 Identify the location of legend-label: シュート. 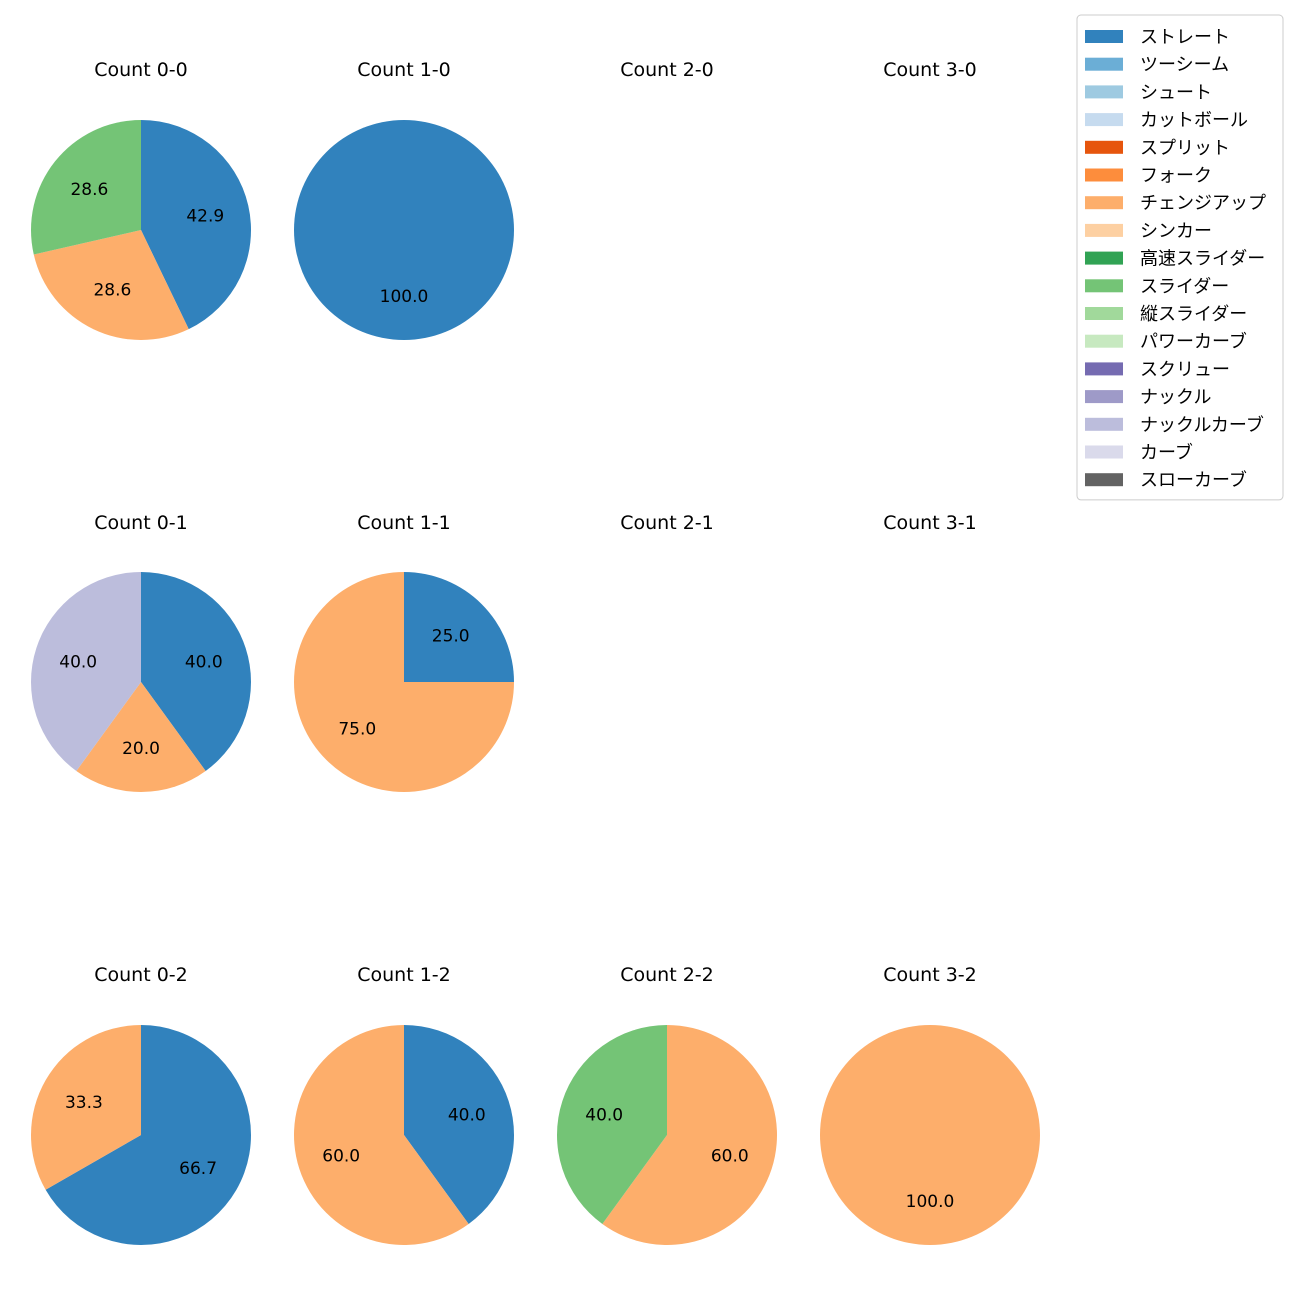
(1176, 92).